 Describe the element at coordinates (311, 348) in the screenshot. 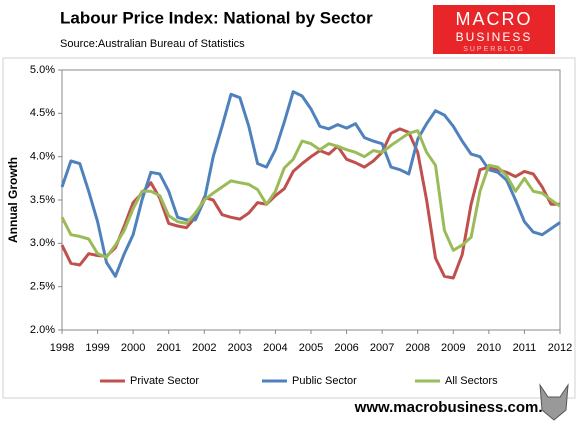

I see `x-tick-label: 2005` at that location.